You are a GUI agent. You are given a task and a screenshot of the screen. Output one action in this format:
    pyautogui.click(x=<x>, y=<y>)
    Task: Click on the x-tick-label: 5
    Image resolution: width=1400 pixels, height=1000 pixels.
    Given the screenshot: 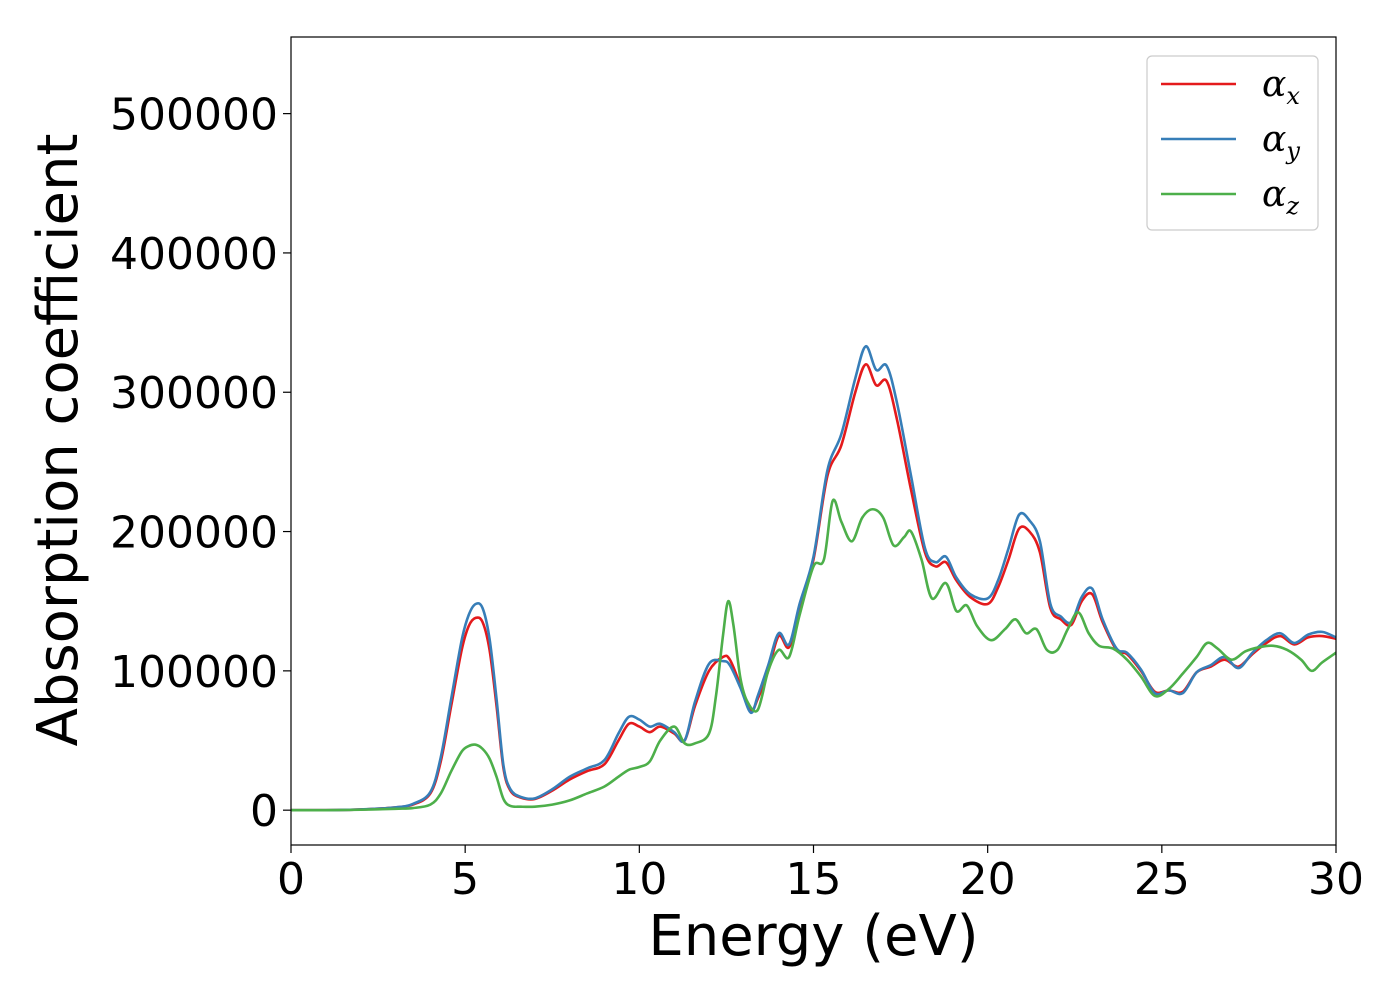 What is the action you would take?
    pyautogui.click(x=465, y=879)
    